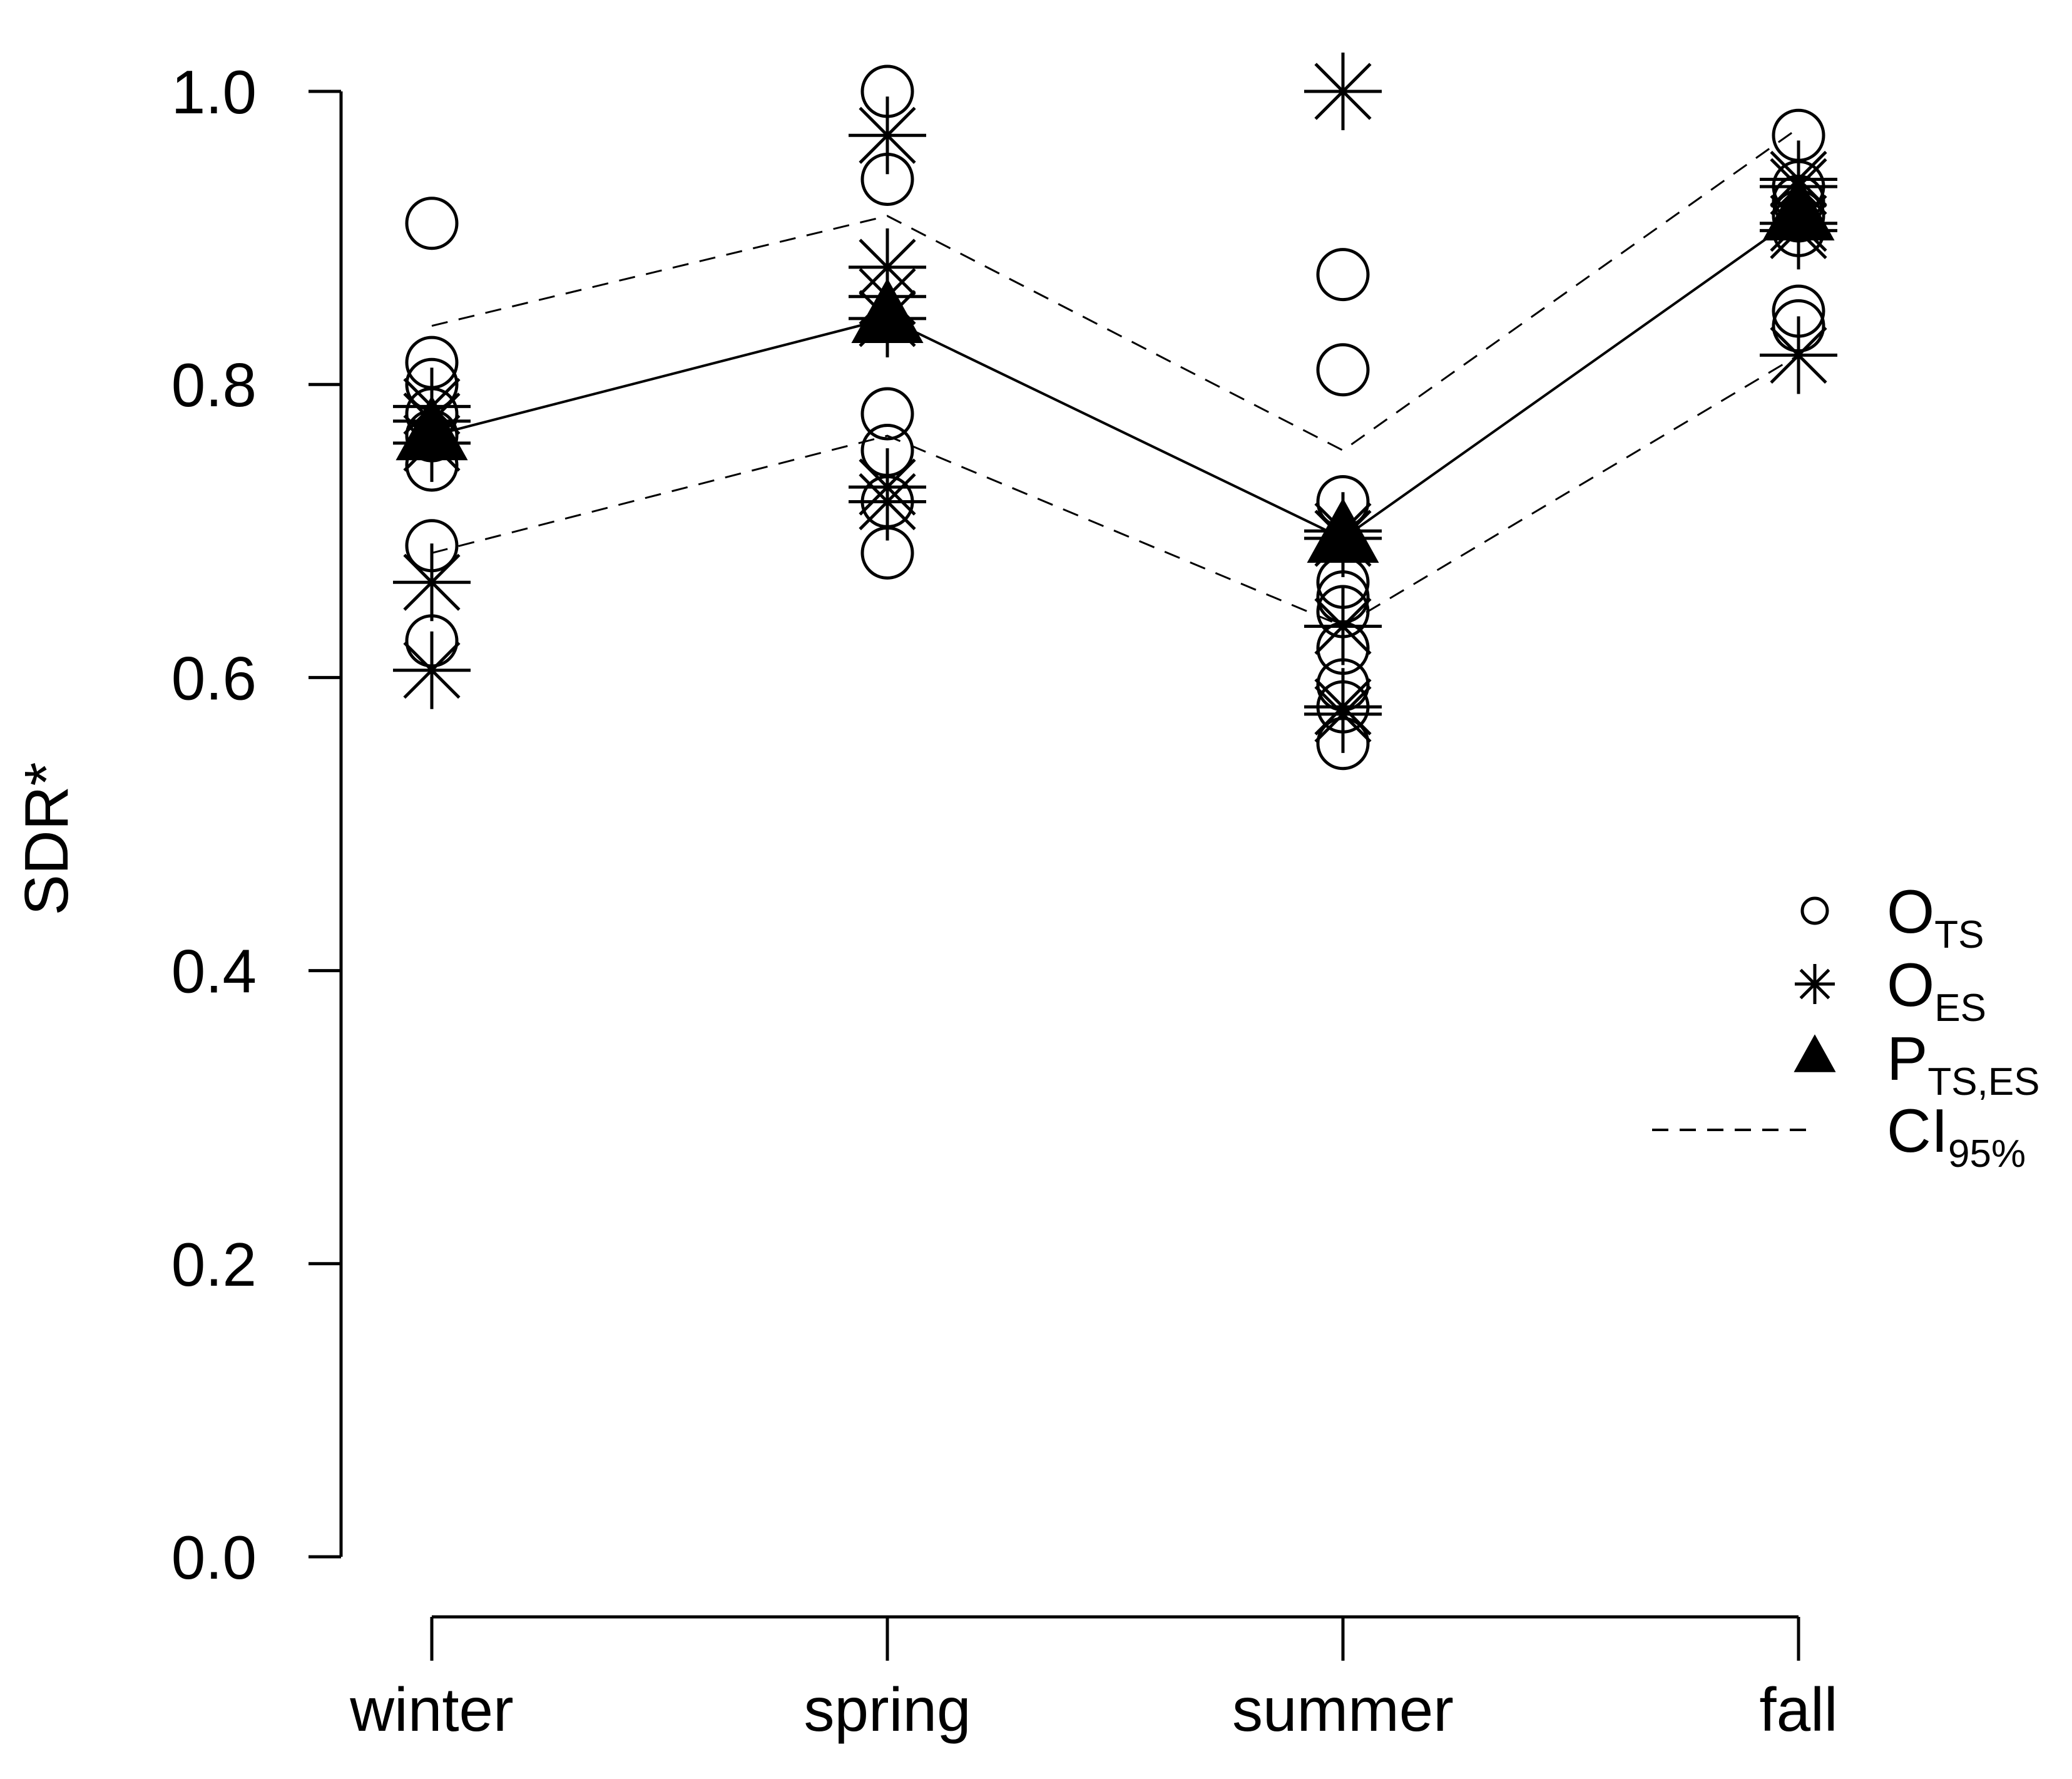 Image resolution: width=2072 pixels, height=1779 pixels. I want to click on legend-label-subscript: 95%, so click(1987, 1154).